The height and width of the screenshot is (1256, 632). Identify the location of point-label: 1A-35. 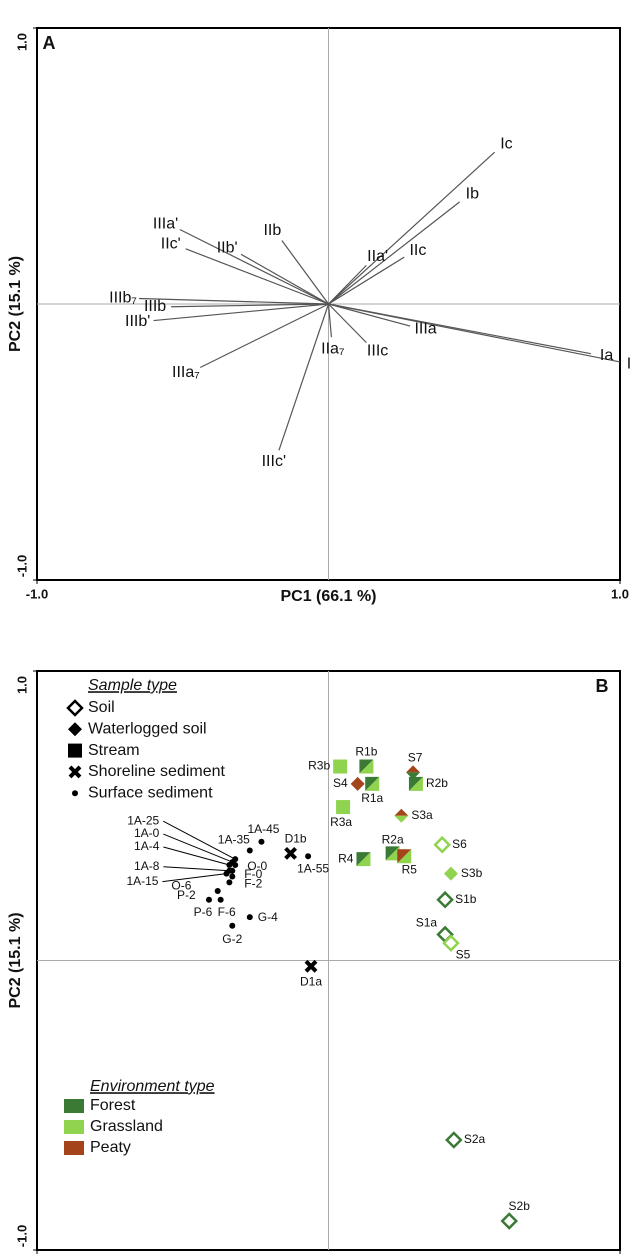
(234, 840).